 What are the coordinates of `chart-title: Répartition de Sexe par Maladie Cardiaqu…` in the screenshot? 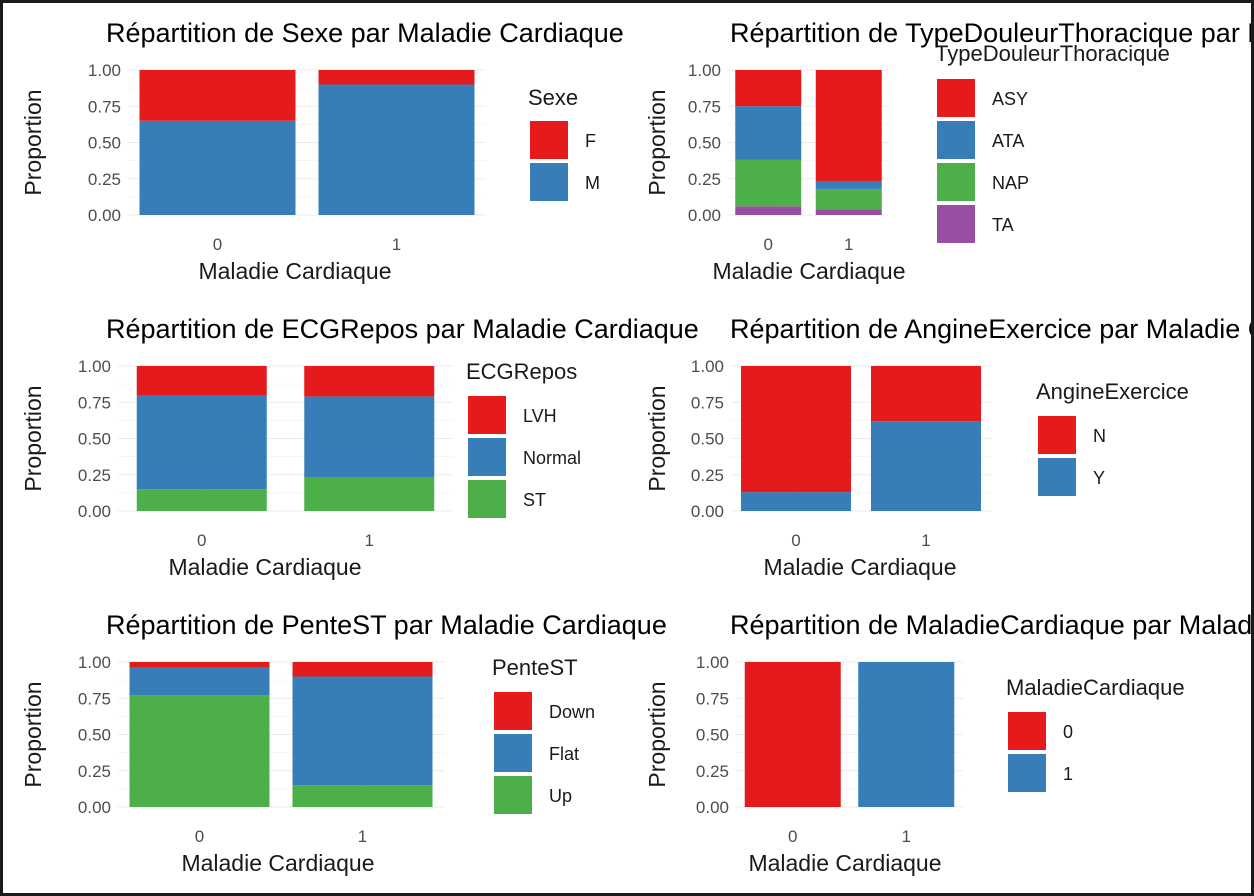 It's located at (365, 33).